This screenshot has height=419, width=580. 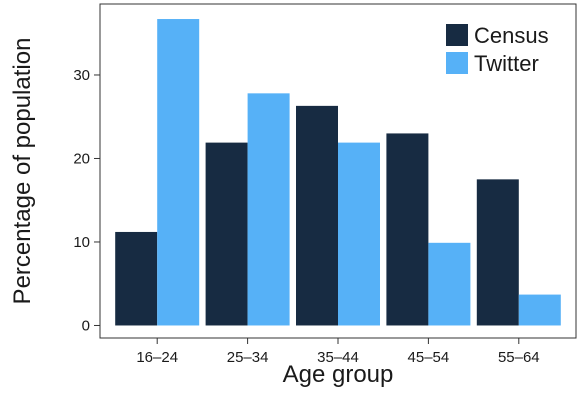 What do you see at coordinates (457, 35) in the screenshot?
I see `legend-key-census` at bounding box center [457, 35].